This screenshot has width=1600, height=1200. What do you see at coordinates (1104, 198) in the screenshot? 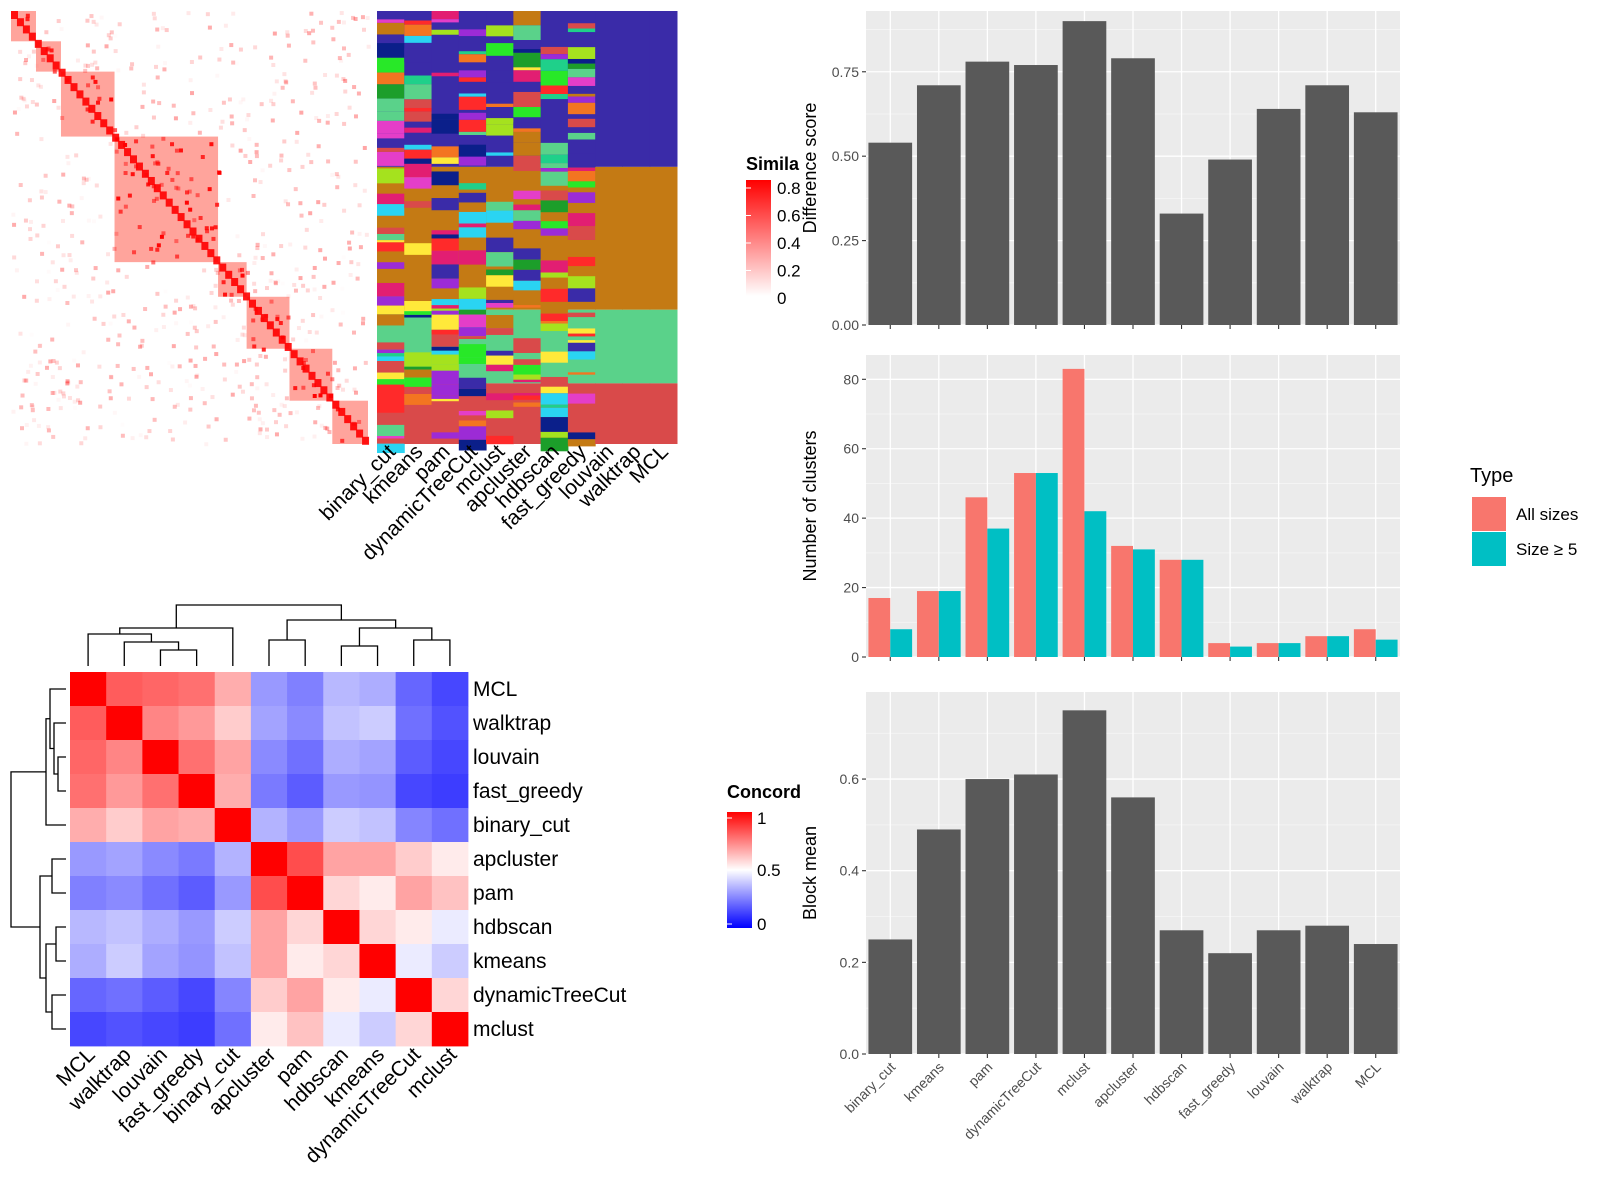
I see `y-axis: 0.00 0.25 0.50 0.75` at bounding box center [1104, 198].